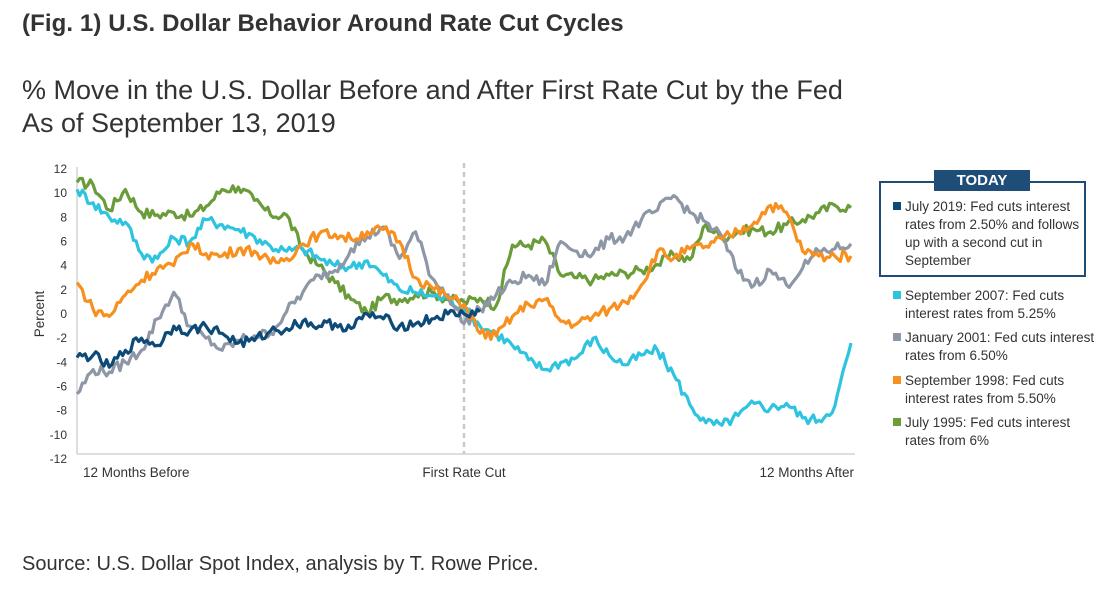 The width and height of the screenshot is (1106, 603). Describe the element at coordinates (59, 314) in the screenshot. I see `y-axis-ticks: 12 10 8 6 4 2 0 -2 -4 -6 -8 -10 -12` at that location.